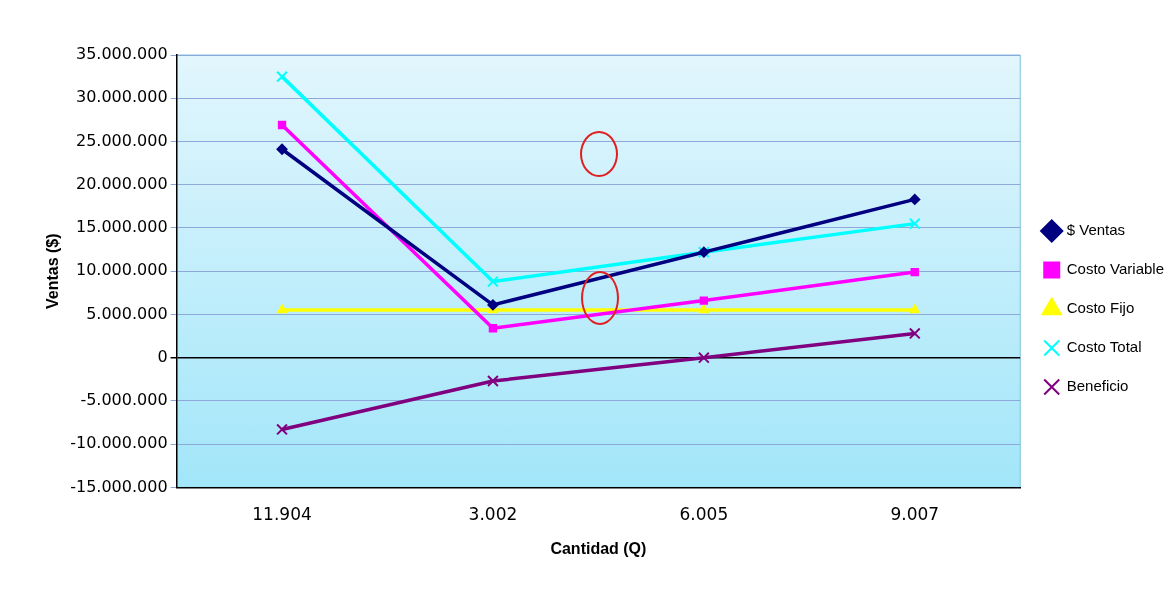  What do you see at coordinates (121, 270) in the screenshot?
I see `y-tick-label: 10.000.000` at bounding box center [121, 270].